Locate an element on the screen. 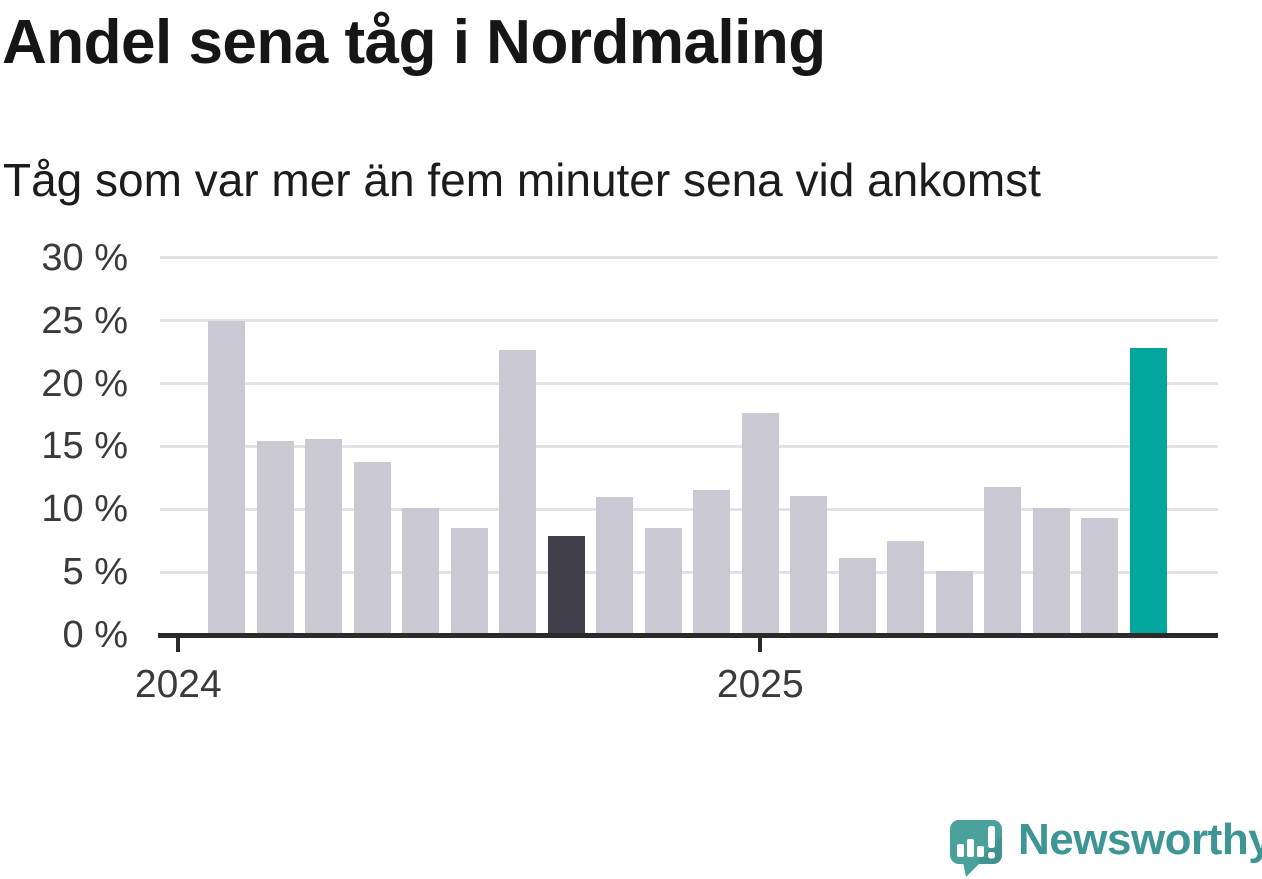 The image size is (1262, 879). x-axis-tick-label: 2024 is located at coordinates (178, 684).